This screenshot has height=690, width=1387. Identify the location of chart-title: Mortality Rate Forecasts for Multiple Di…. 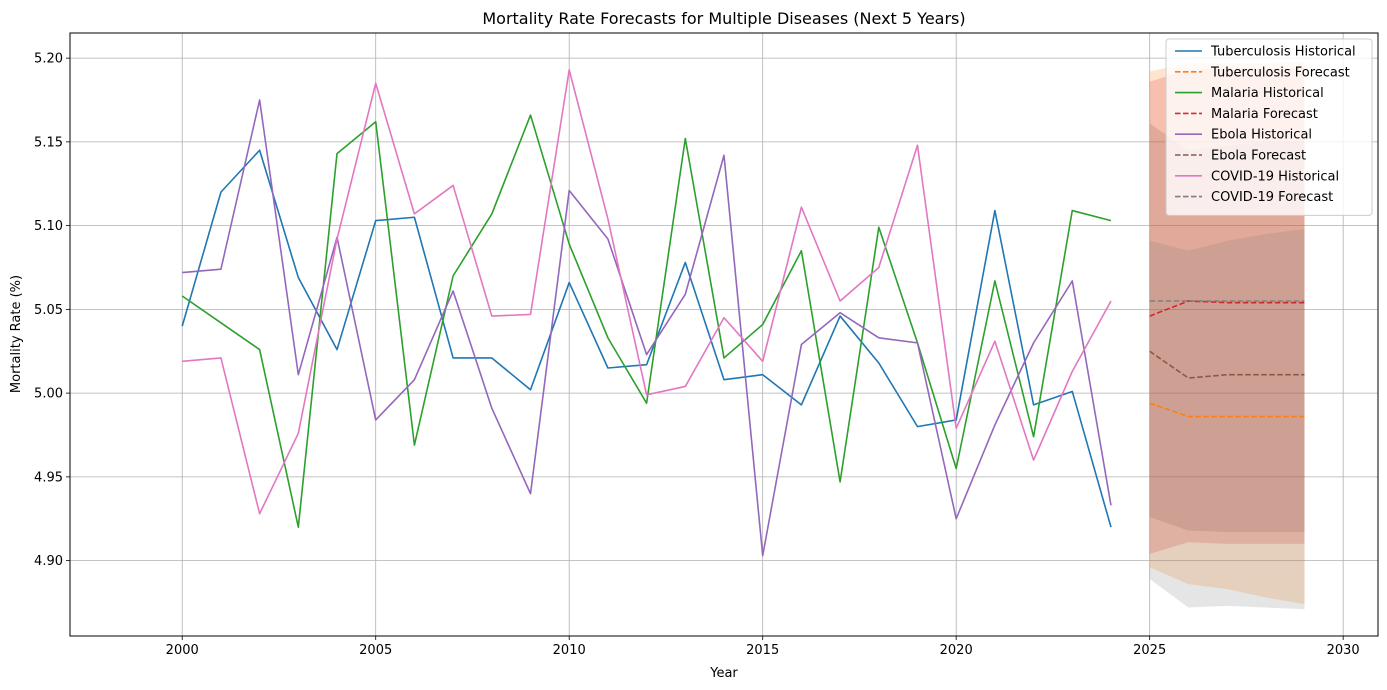
(723, 18).